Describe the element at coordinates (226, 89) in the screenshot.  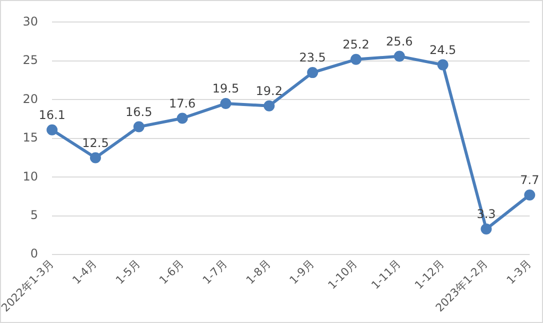
I see `data-label: 19.5` at that location.